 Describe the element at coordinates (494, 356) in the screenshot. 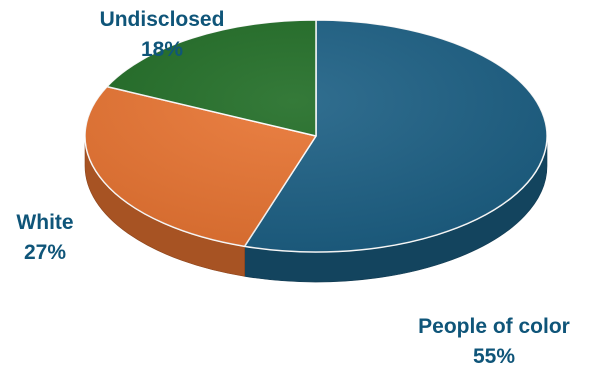

I see `slice-value: 55%` at that location.